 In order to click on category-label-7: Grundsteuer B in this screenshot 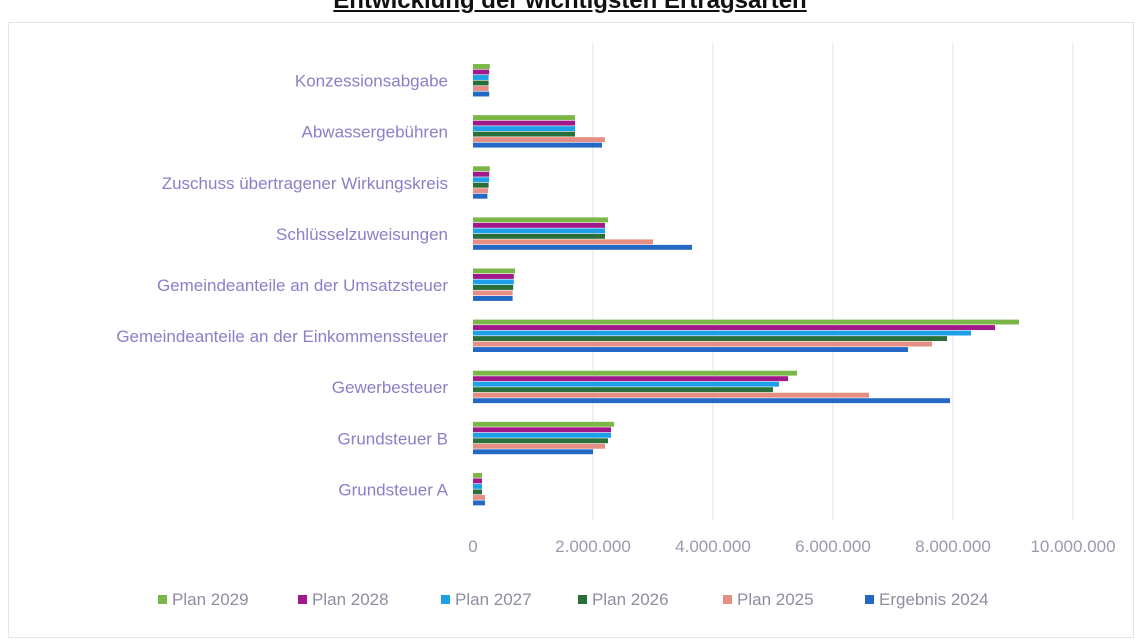, I will do `click(392, 438)`.